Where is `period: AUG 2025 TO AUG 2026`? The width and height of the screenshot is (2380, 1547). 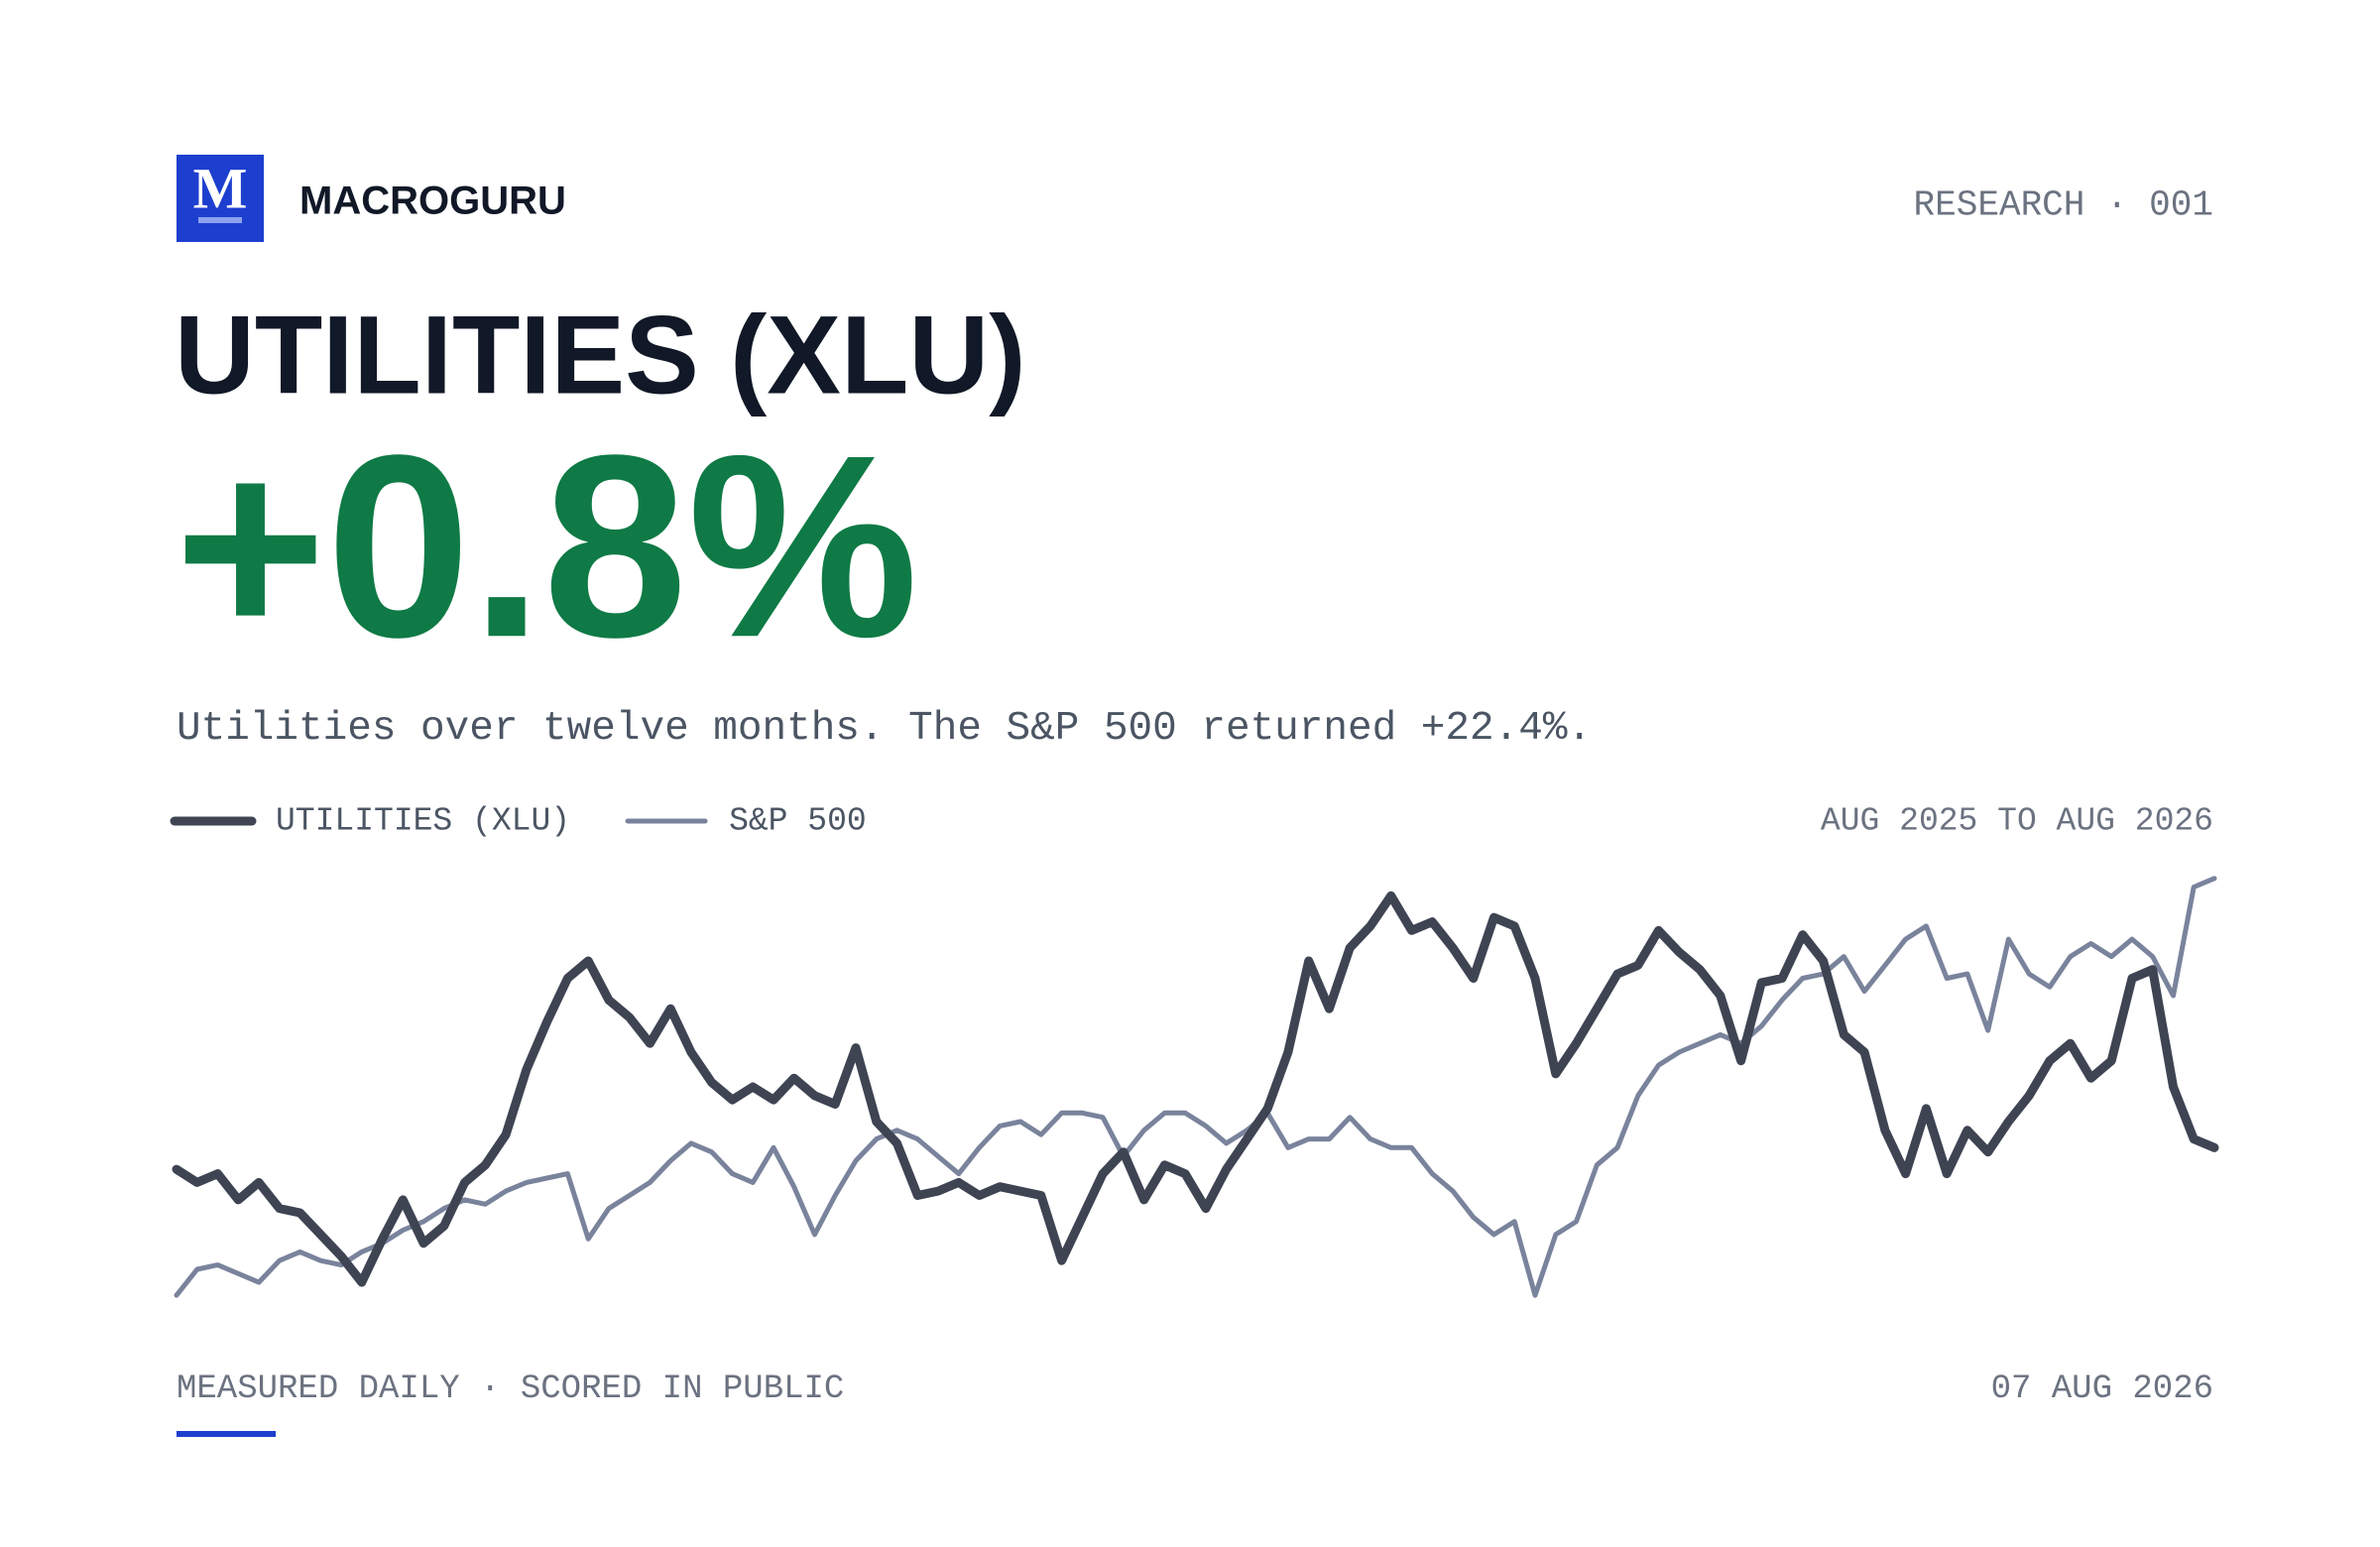
period: AUG 2025 TO AUG 2026 is located at coordinates (2017, 821).